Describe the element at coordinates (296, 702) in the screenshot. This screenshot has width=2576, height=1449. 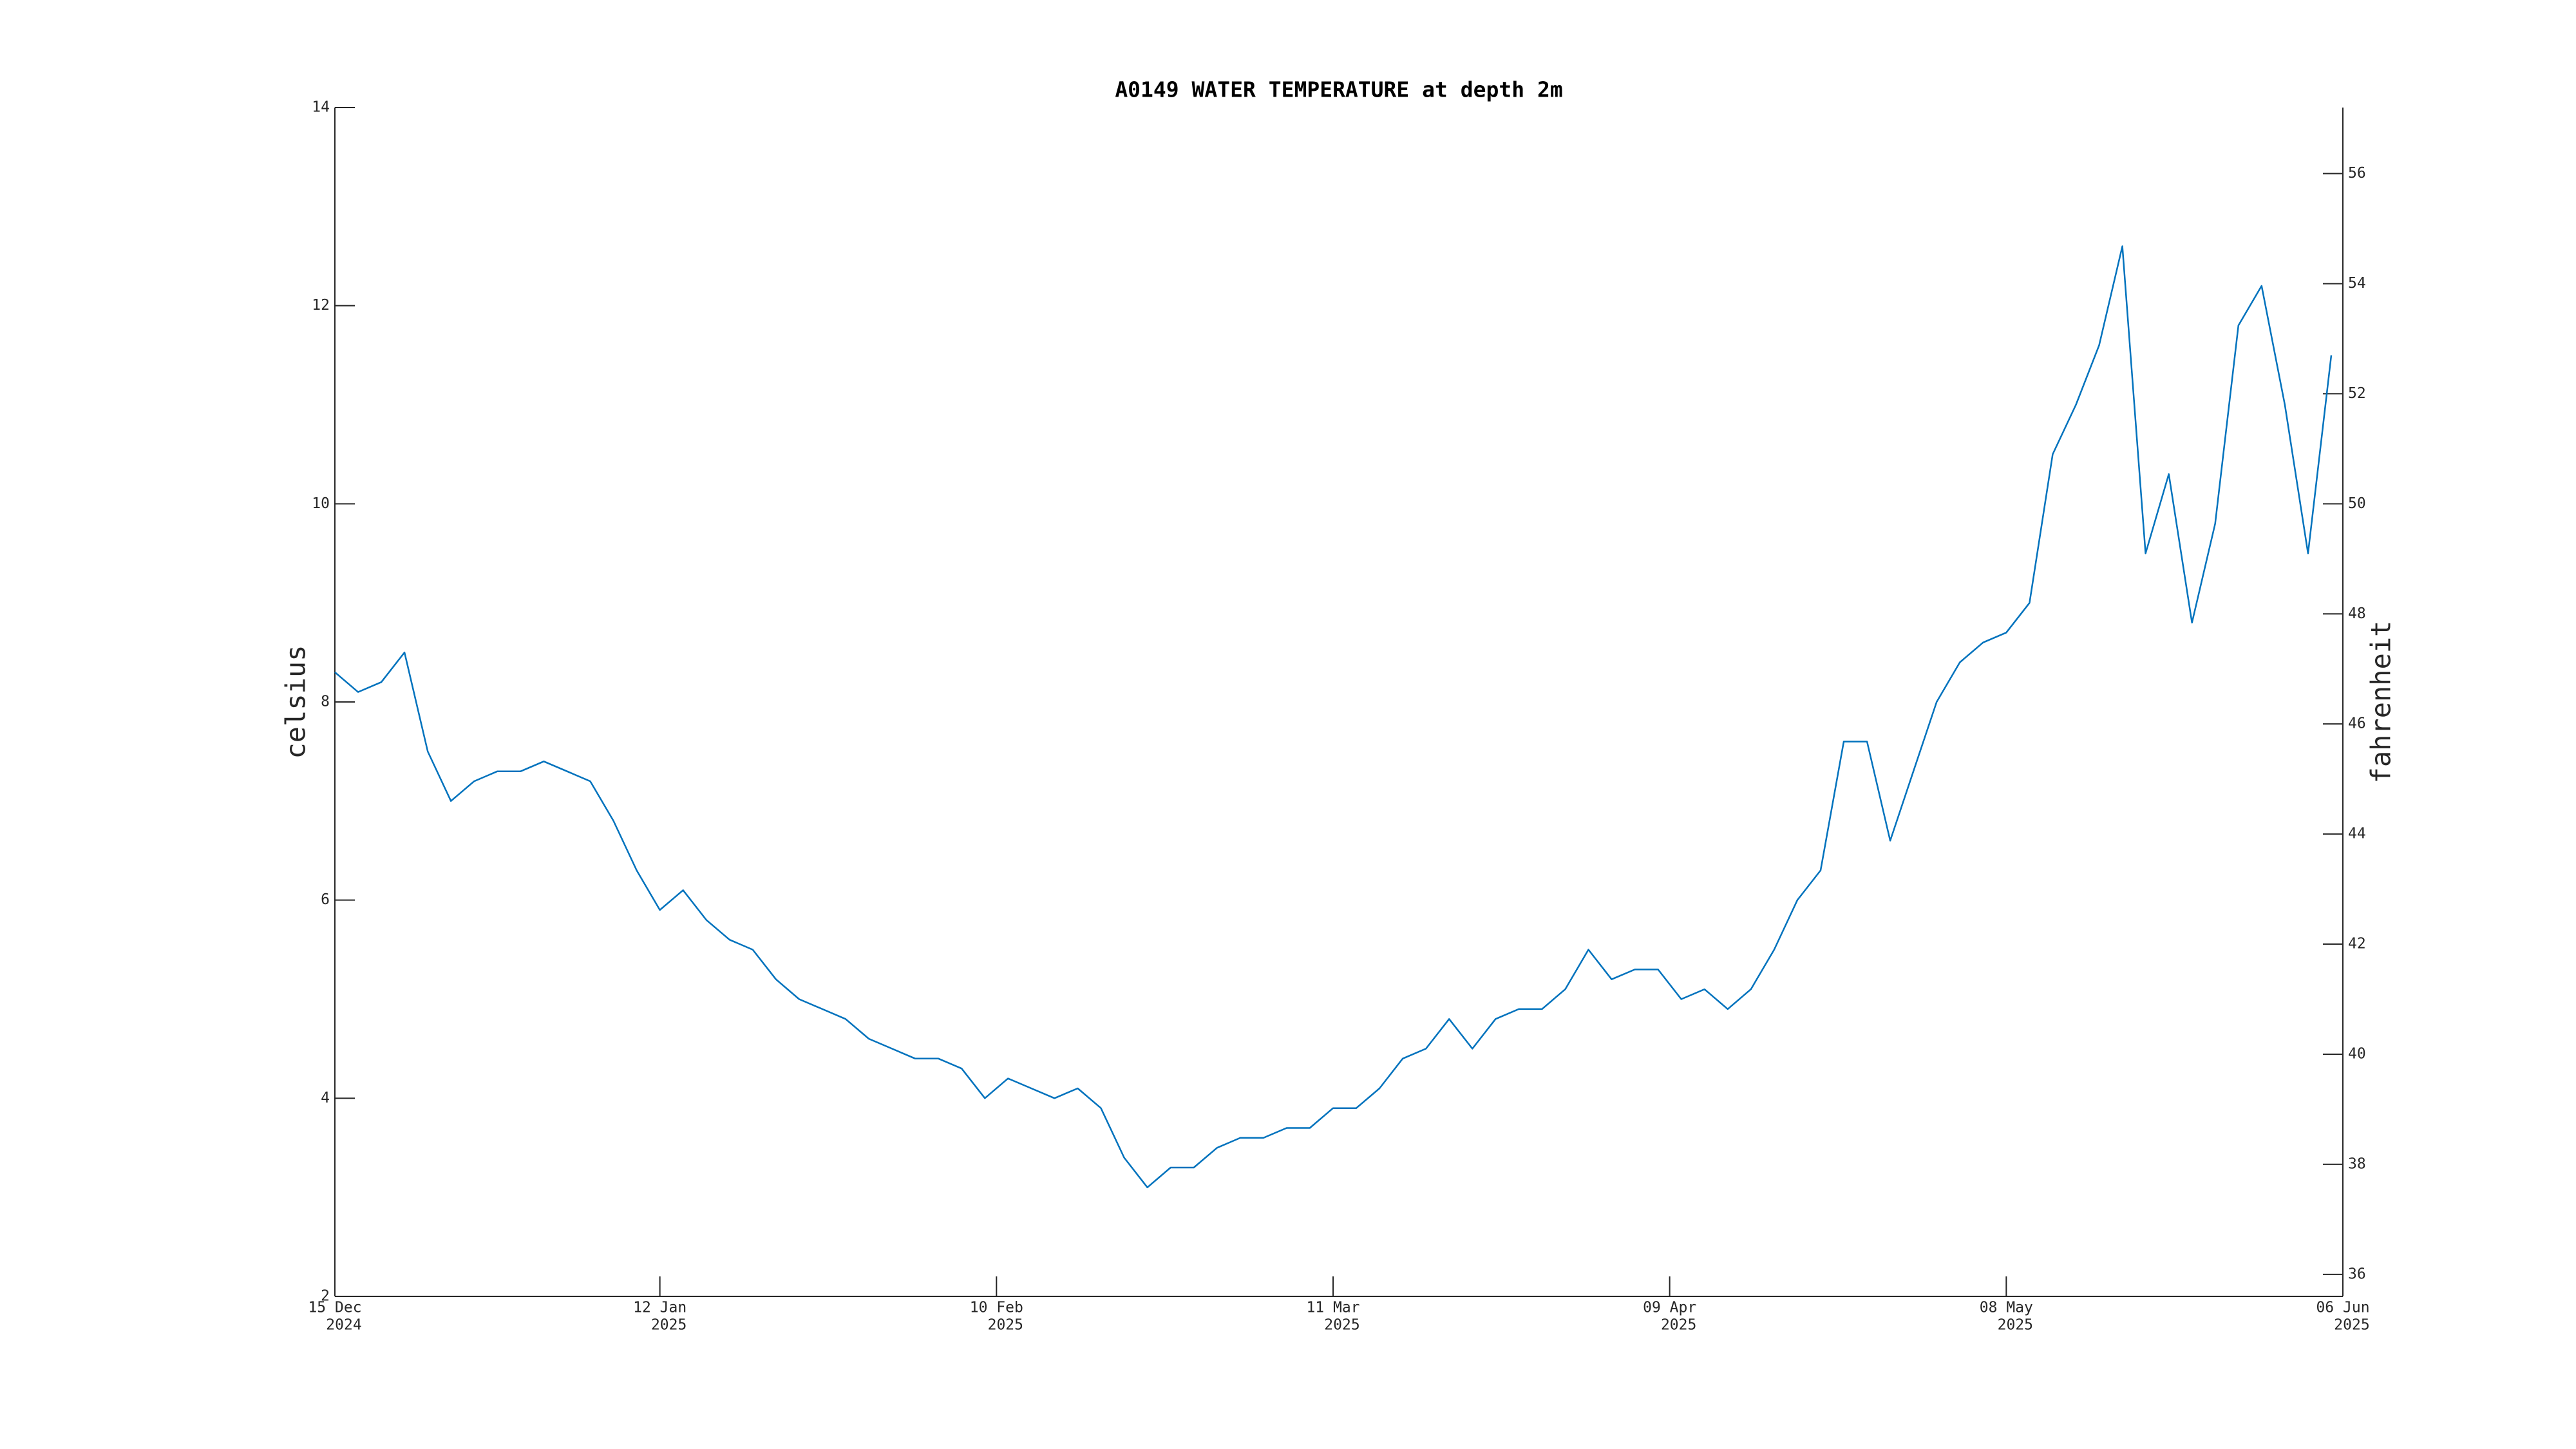
I see `y-axis-label: celsius` at that location.